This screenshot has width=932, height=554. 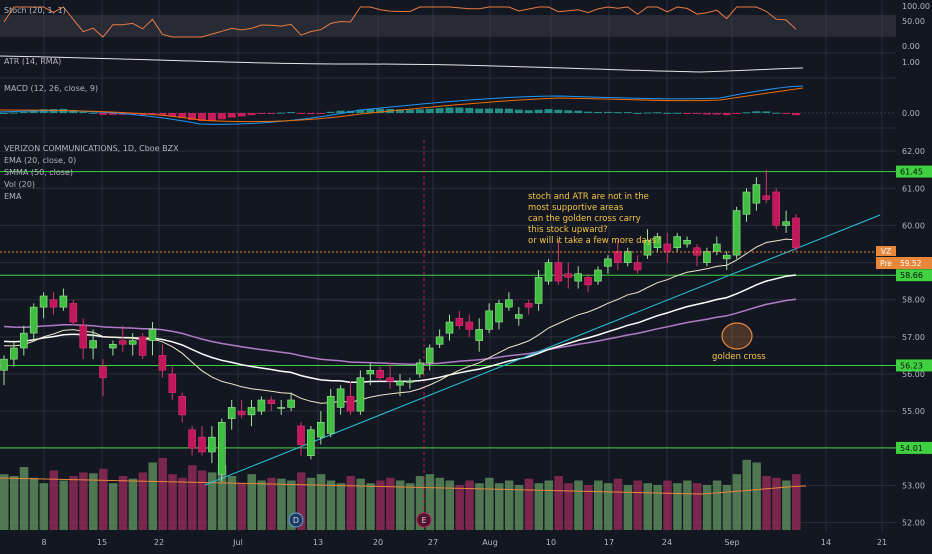 I want to click on earnings-marker-letter: E, so click(x=423, y=520).